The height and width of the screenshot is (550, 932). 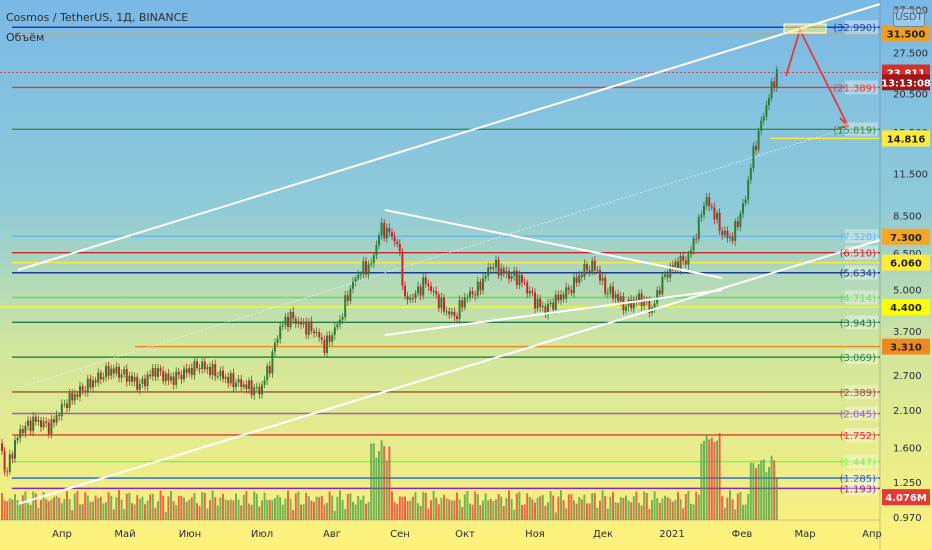 What do you see at coordinates (124, 534) in the screenshot?
I see `x-tick-label: Май` at bounding box center [124, 534].